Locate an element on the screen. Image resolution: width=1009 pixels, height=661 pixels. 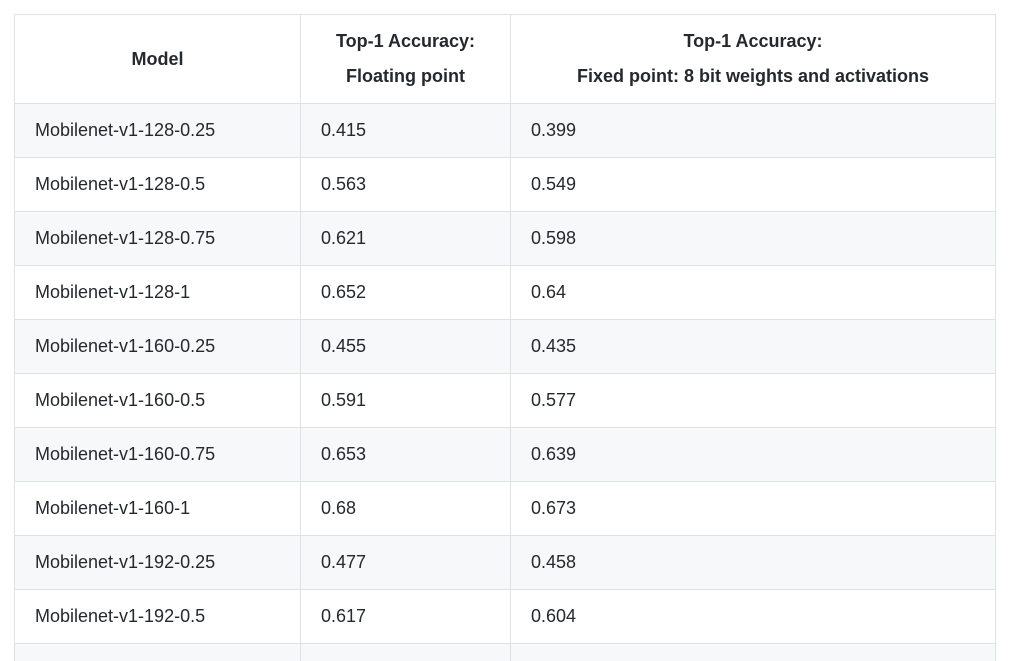
cell-floating-point: 0.563 is located at coordinates (405, 184).